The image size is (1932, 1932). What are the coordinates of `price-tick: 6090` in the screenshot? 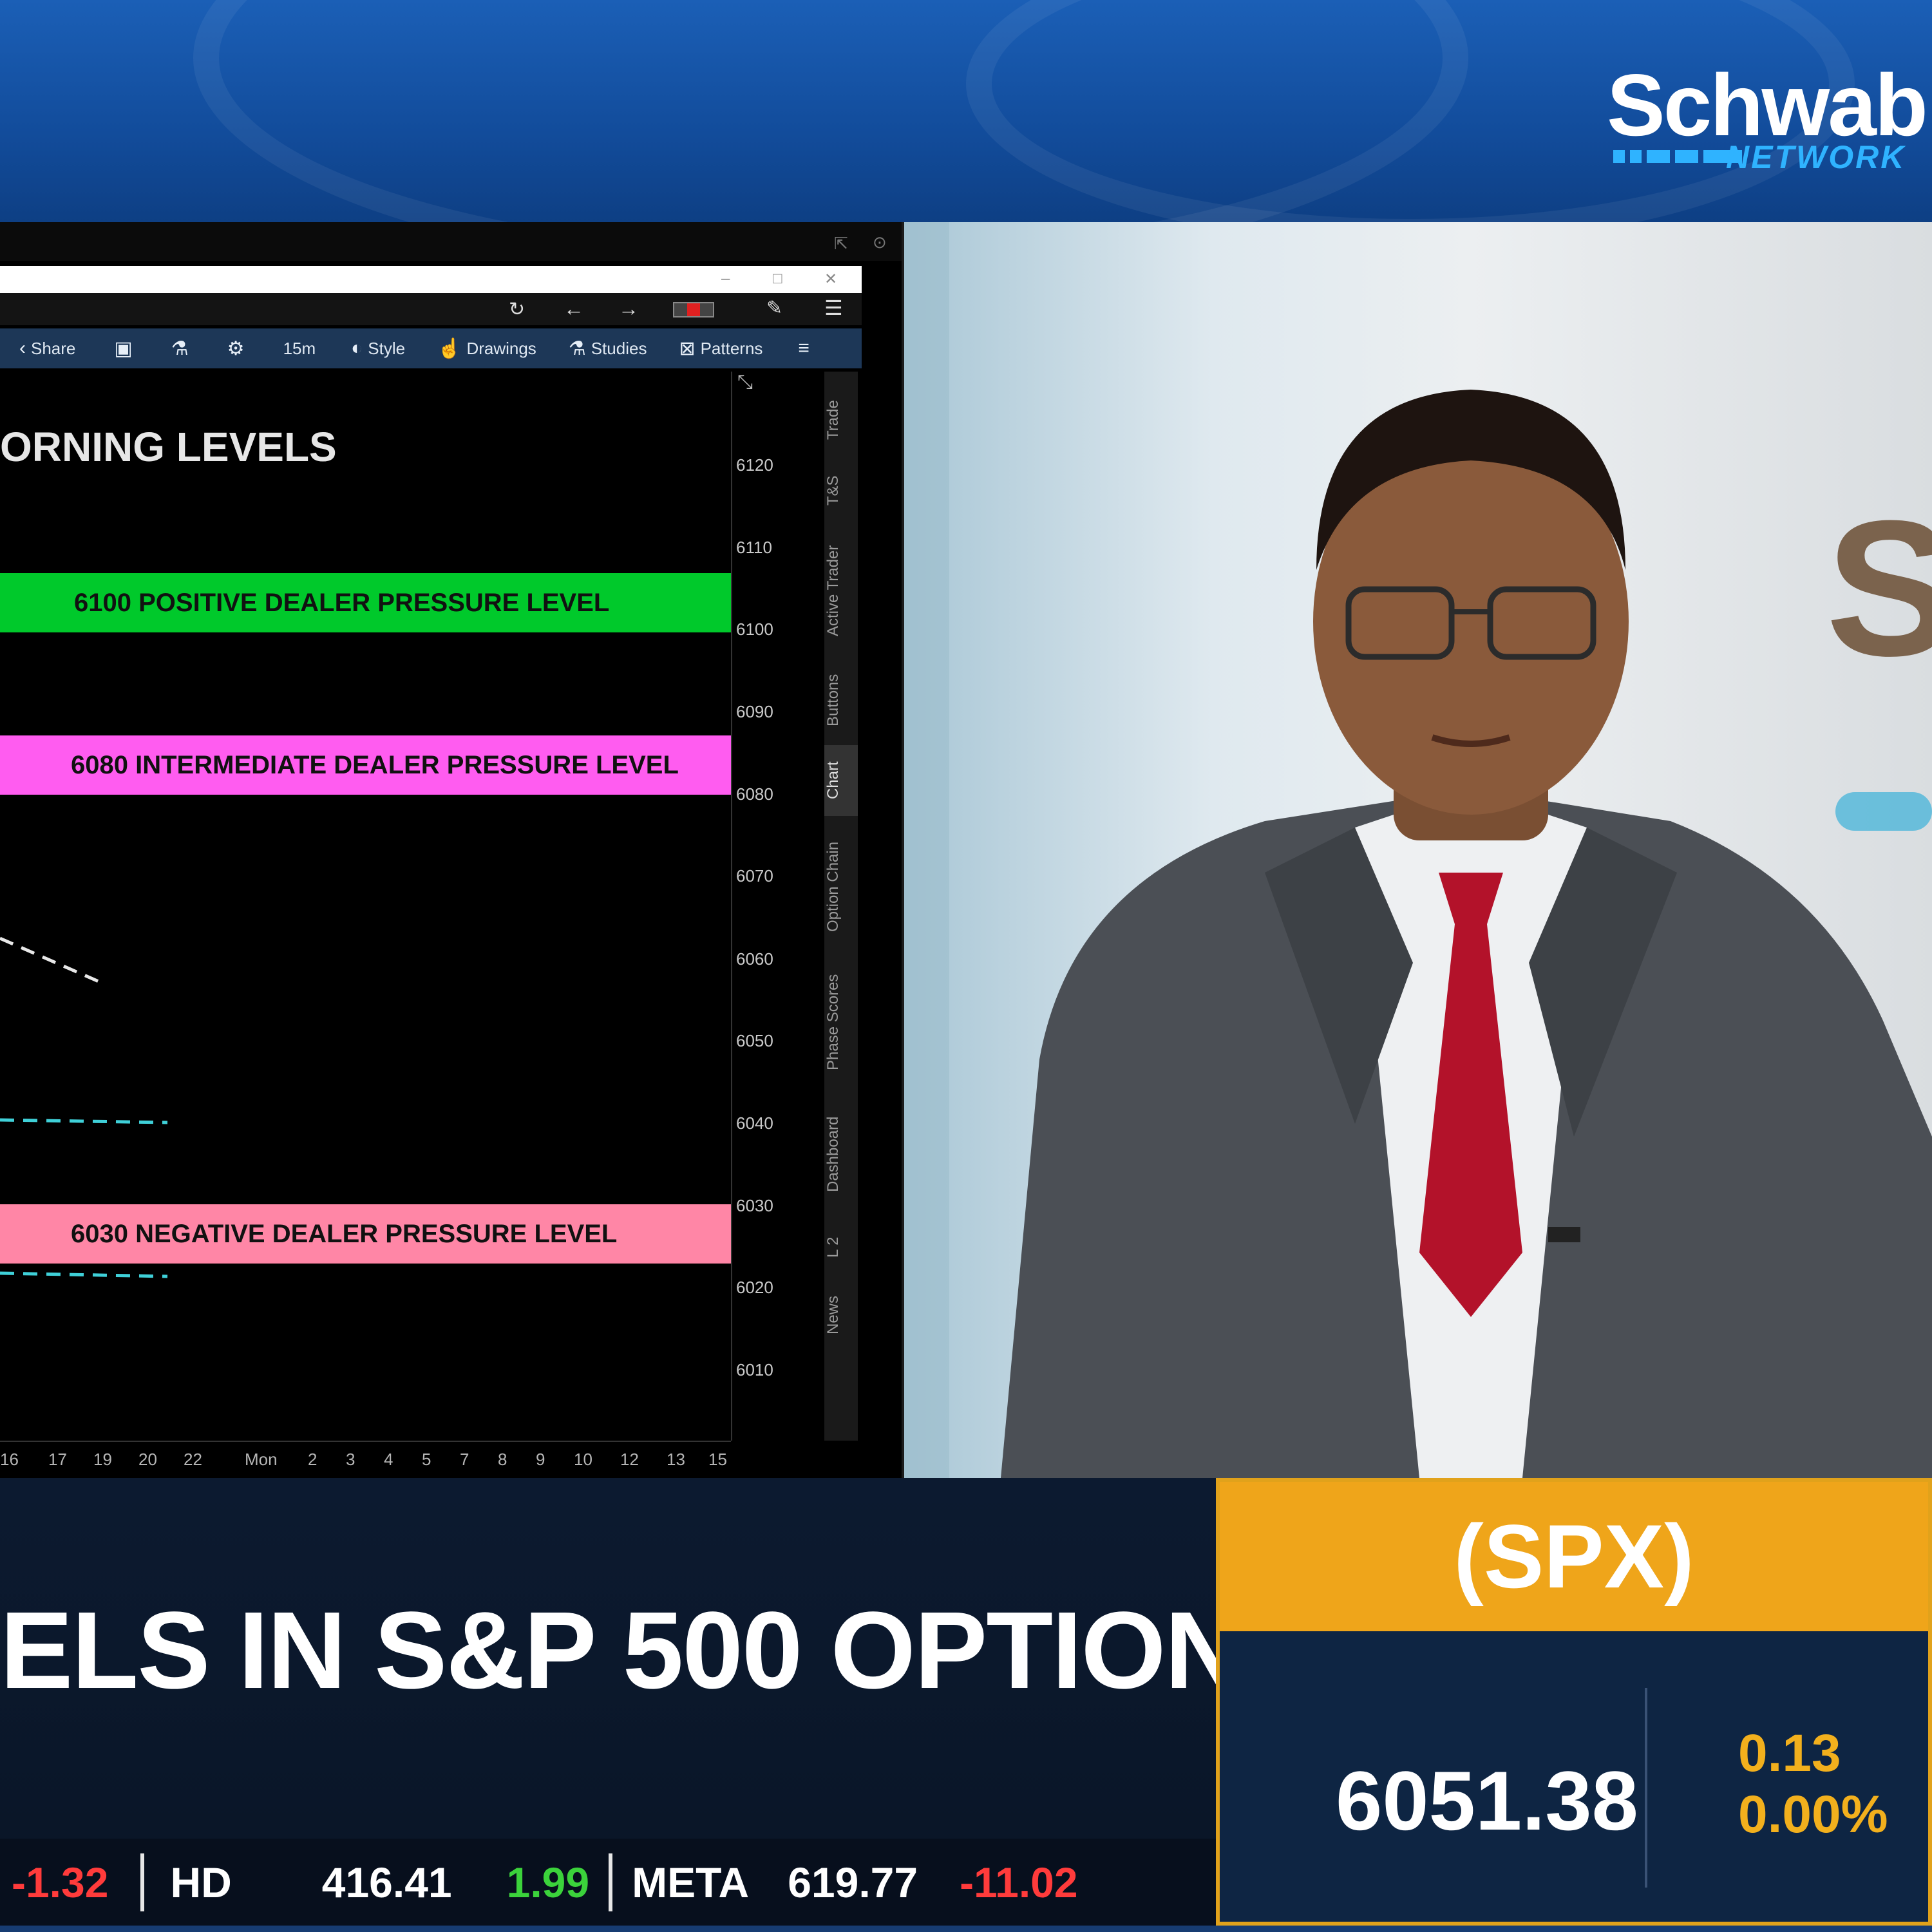 It's located at (754, 712).